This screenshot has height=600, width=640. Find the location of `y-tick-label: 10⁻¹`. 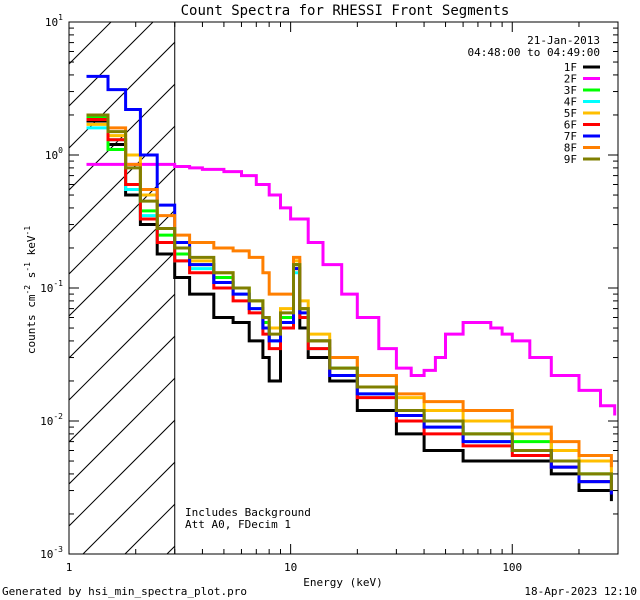

y-tick-label: 10⁻¹ is located at coordinates (51, 287).